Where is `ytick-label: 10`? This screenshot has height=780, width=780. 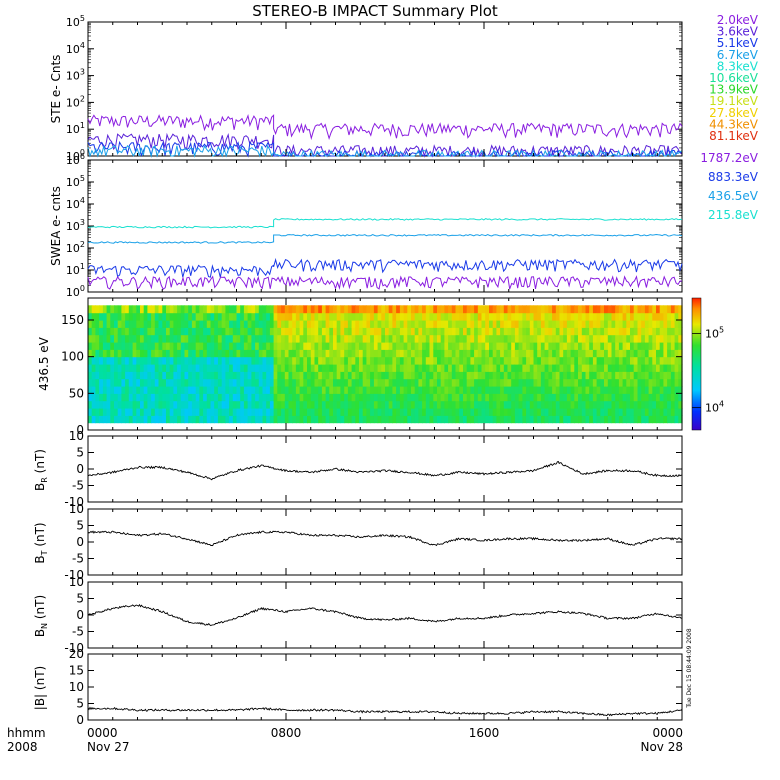 ytick-label: 10 is located at coordinates (76, 687).